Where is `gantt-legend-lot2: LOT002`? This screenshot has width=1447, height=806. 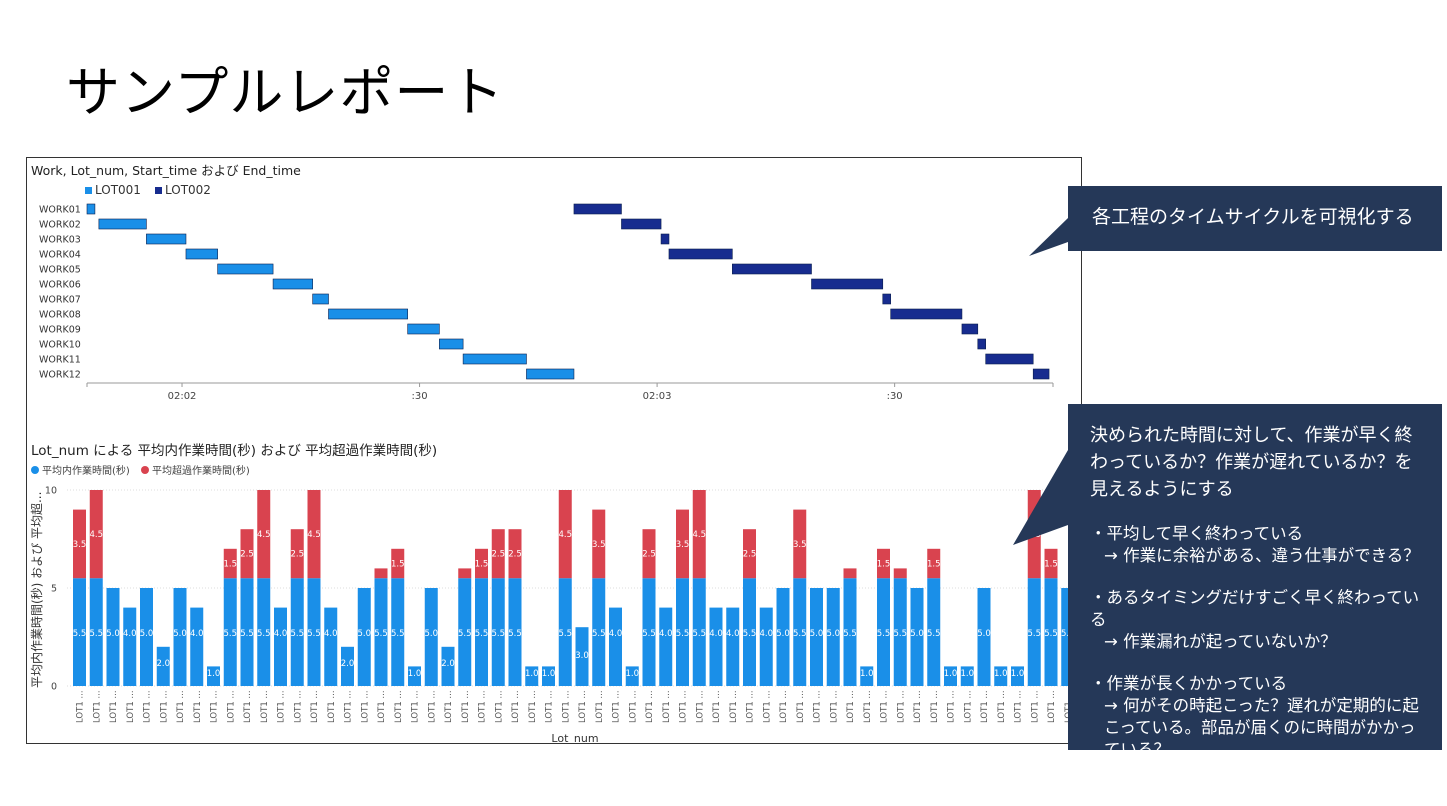 gantt-legend-lot2: LOT002 is located at coordinates (188, 190).